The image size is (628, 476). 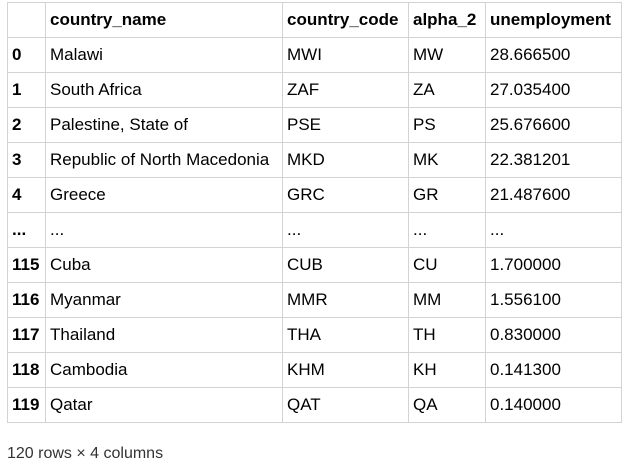 I want to click on row-index: 115, so click(x=26, y=265).